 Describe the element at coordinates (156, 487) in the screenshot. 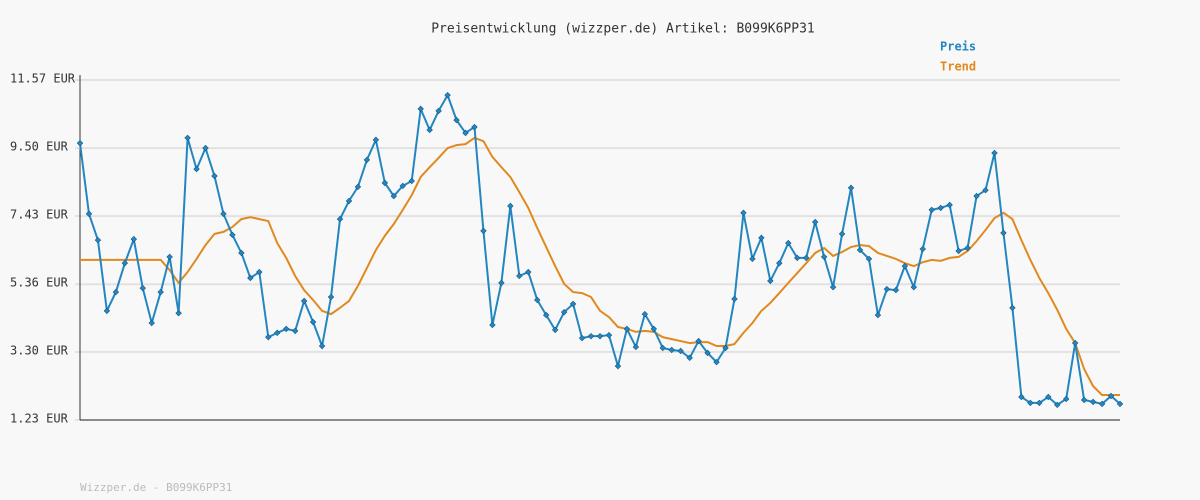

I see `footer: Wizzper.de - B099K6PP31` at that location.